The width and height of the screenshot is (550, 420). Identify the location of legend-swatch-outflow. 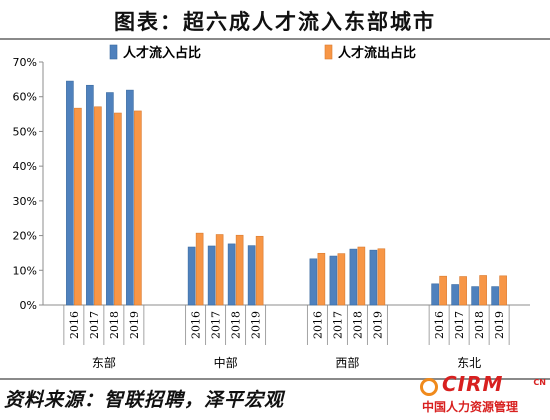
(328, 52).